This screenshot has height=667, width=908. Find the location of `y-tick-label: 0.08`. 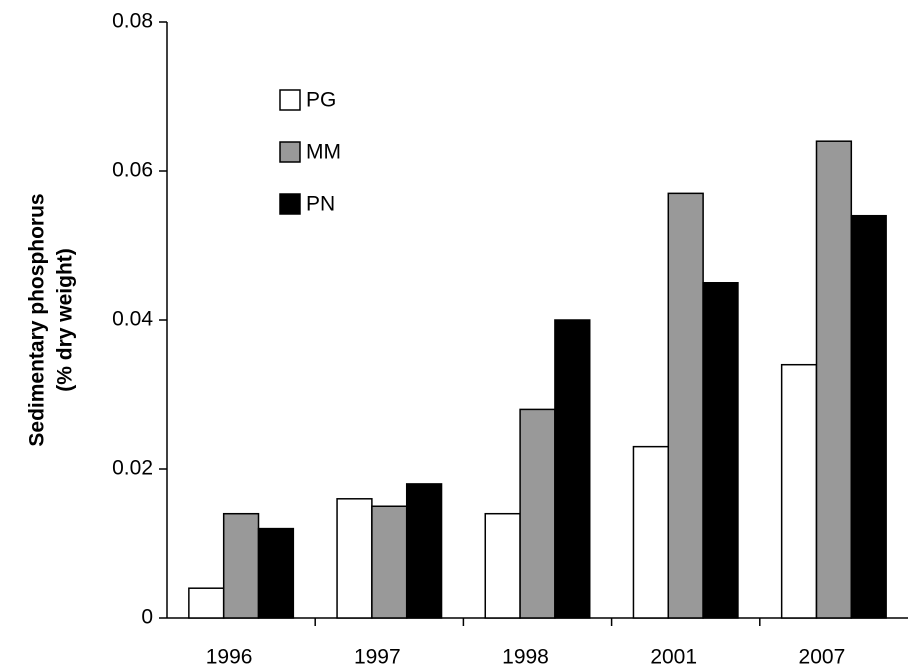

y-tick-label: 0.08 is located at coordinates (132, 21).